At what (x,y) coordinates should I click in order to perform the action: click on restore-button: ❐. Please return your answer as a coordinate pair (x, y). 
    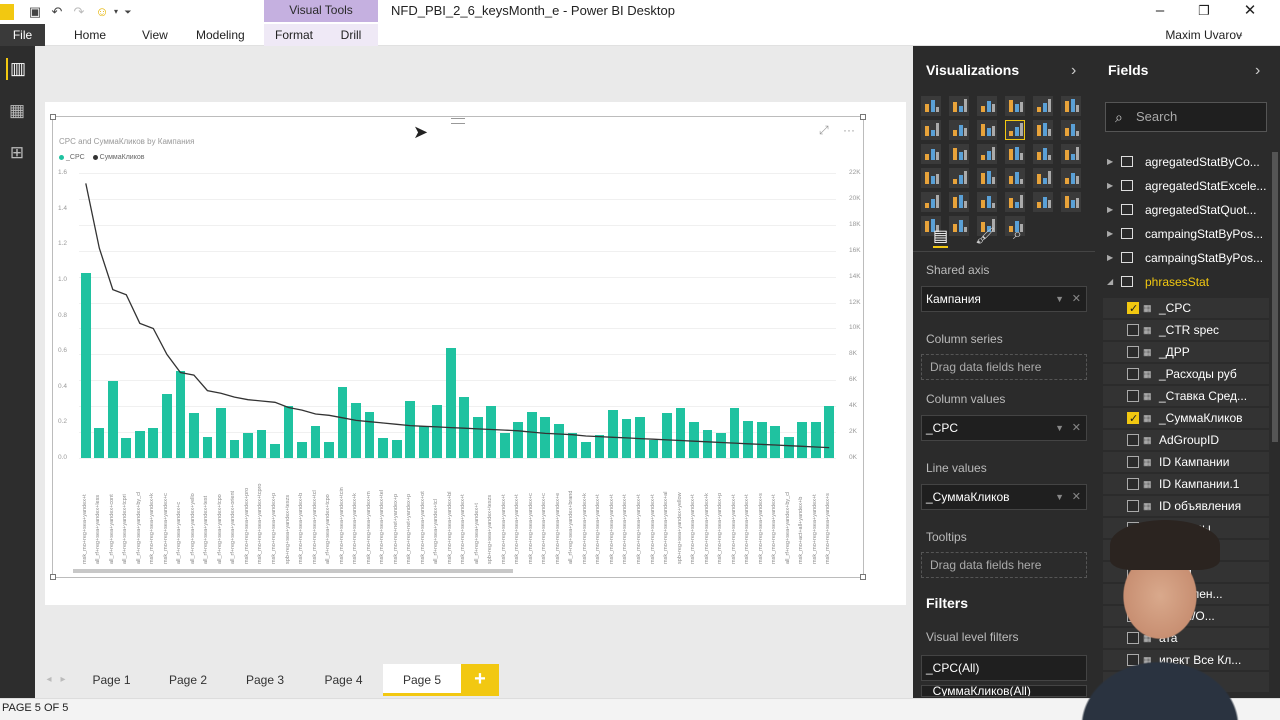
    Looking at the image, I should click on (1204, 10).